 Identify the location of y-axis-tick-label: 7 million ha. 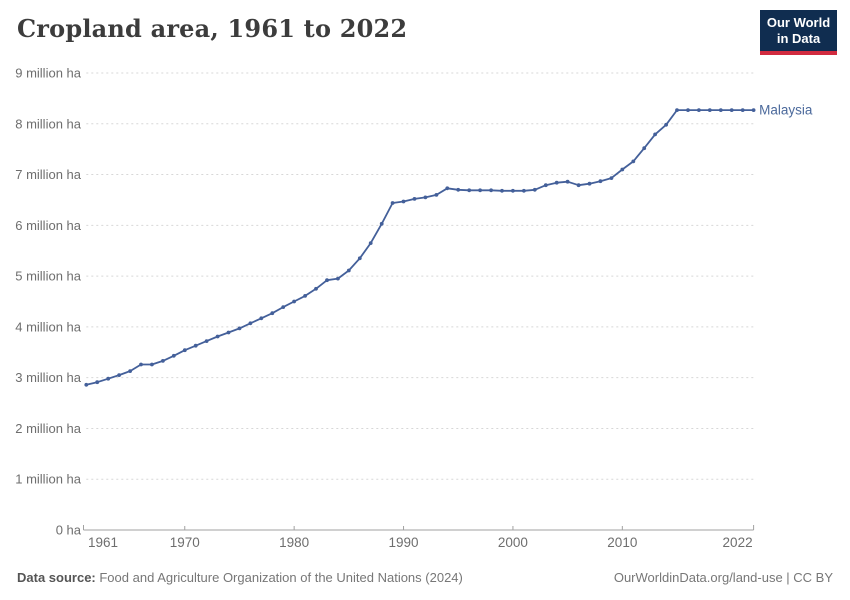
(48, 174).